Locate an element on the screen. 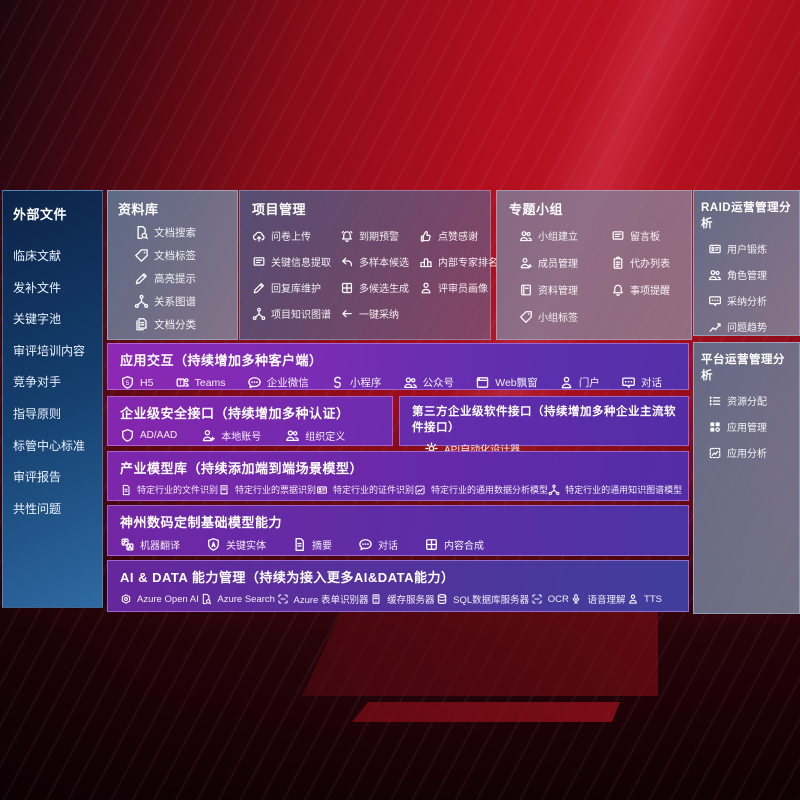 The width and height of the screenshot is (800, 800). feature-item: 应用分析 is located at coordinates (750, 452).